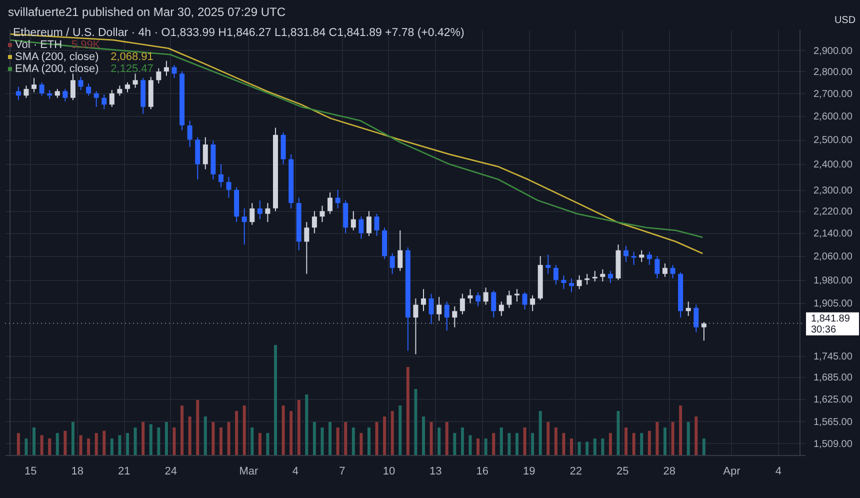 Image resolution: width=860 pixels, height=498 pixels. I want to click on legend-label: SMA (200, close), so click(57, 57).